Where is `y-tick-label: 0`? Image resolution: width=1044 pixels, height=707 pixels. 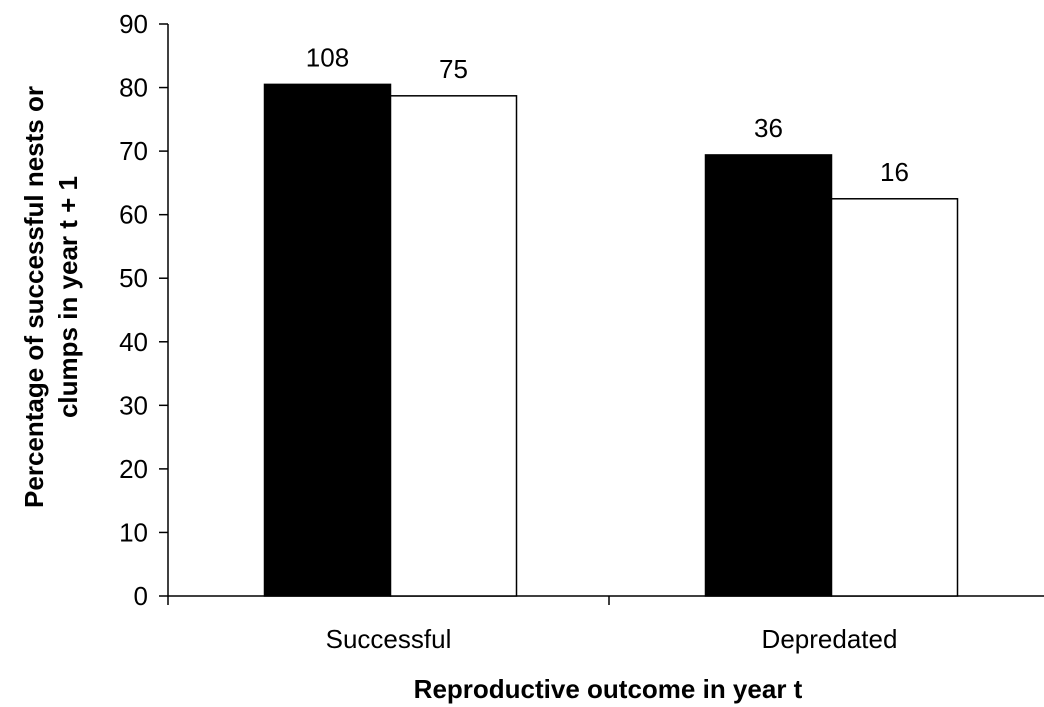 y-tick-label: 0 is located at coordinates (141, 596).